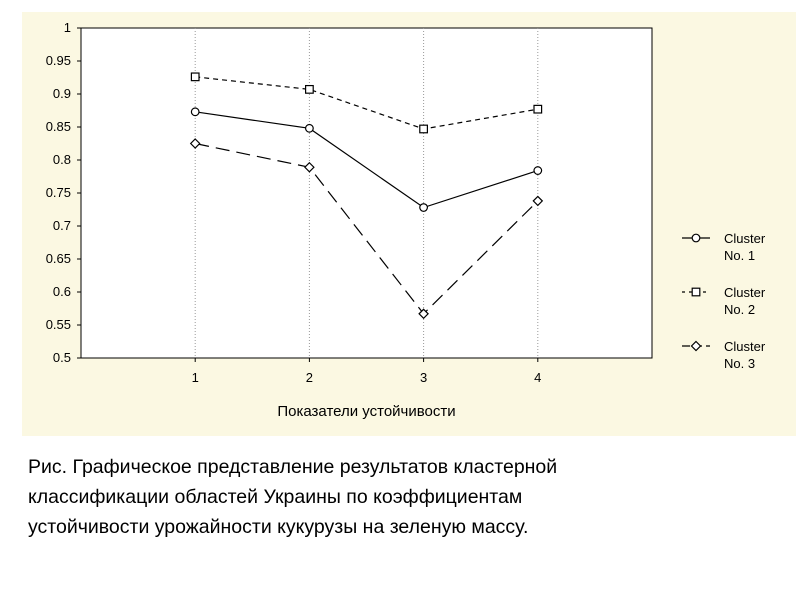 The width and height of the screenshot is (800, 600). Describe the element at coordinates (195, 377) in the screenshot. I see `x-tick-label: 1` at that location.